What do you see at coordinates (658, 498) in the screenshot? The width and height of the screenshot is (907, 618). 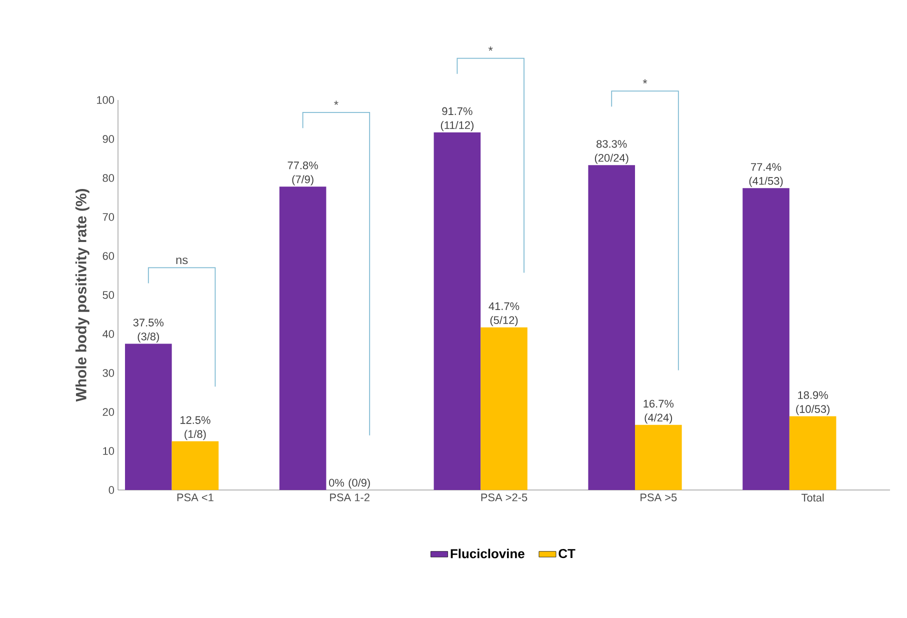 I see `x-tick-label: PSA >5` at bounding box center [658, 498].